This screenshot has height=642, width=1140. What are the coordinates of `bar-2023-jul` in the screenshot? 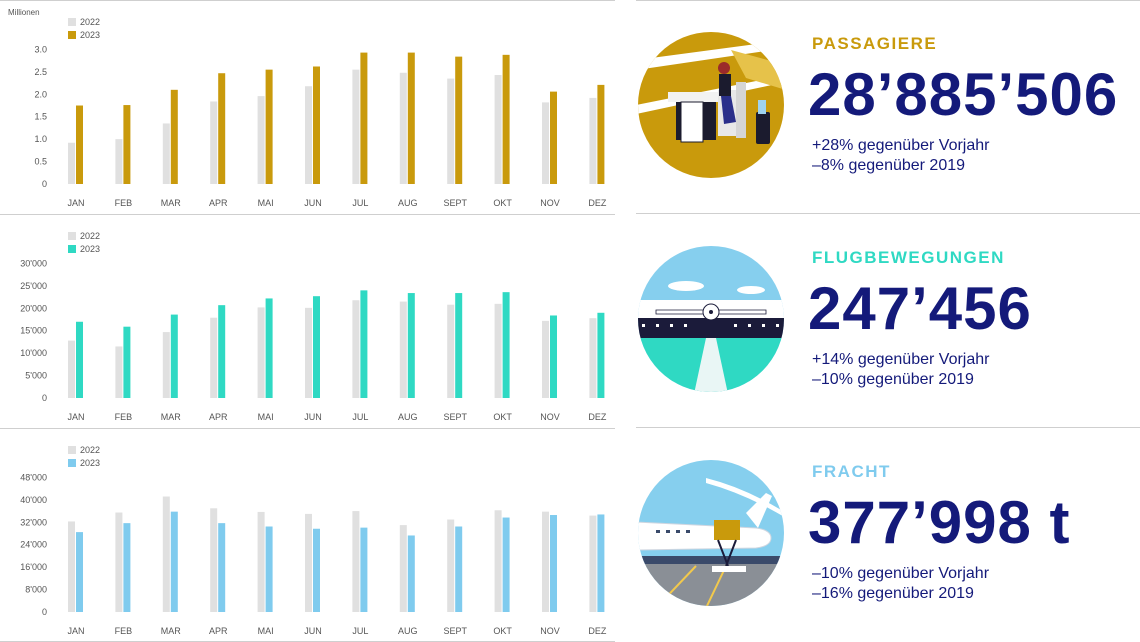 It's located at (364, 118).